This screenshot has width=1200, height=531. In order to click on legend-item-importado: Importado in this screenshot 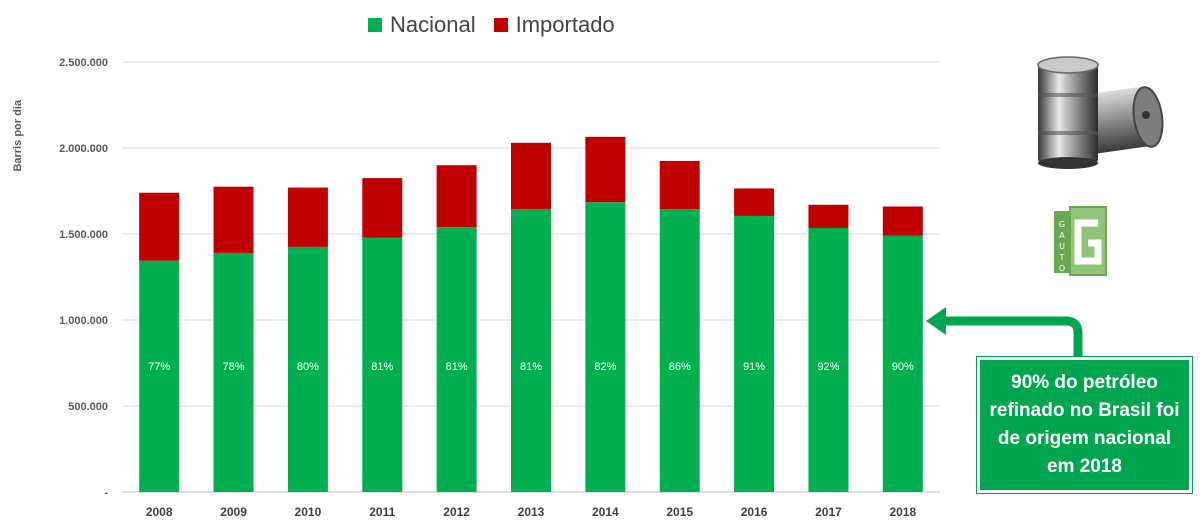, I will do `click(554, 25)`.